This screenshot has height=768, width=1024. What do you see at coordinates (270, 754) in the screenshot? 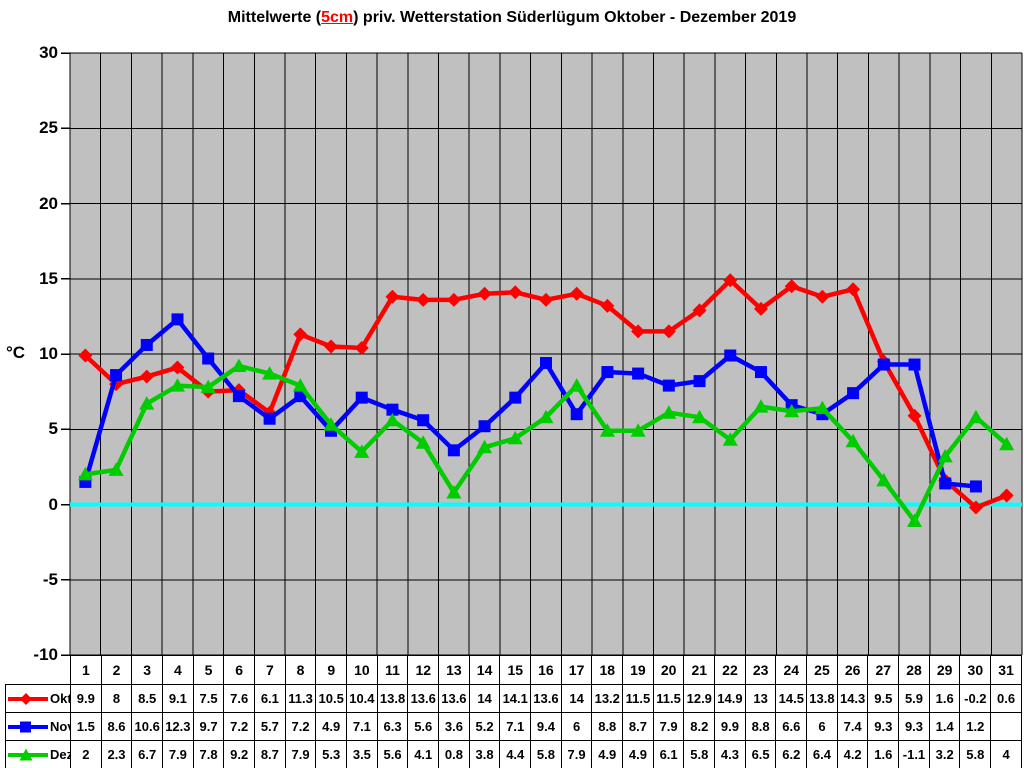
I see `table-cell: 8.7` at bounding box center [270, 754].